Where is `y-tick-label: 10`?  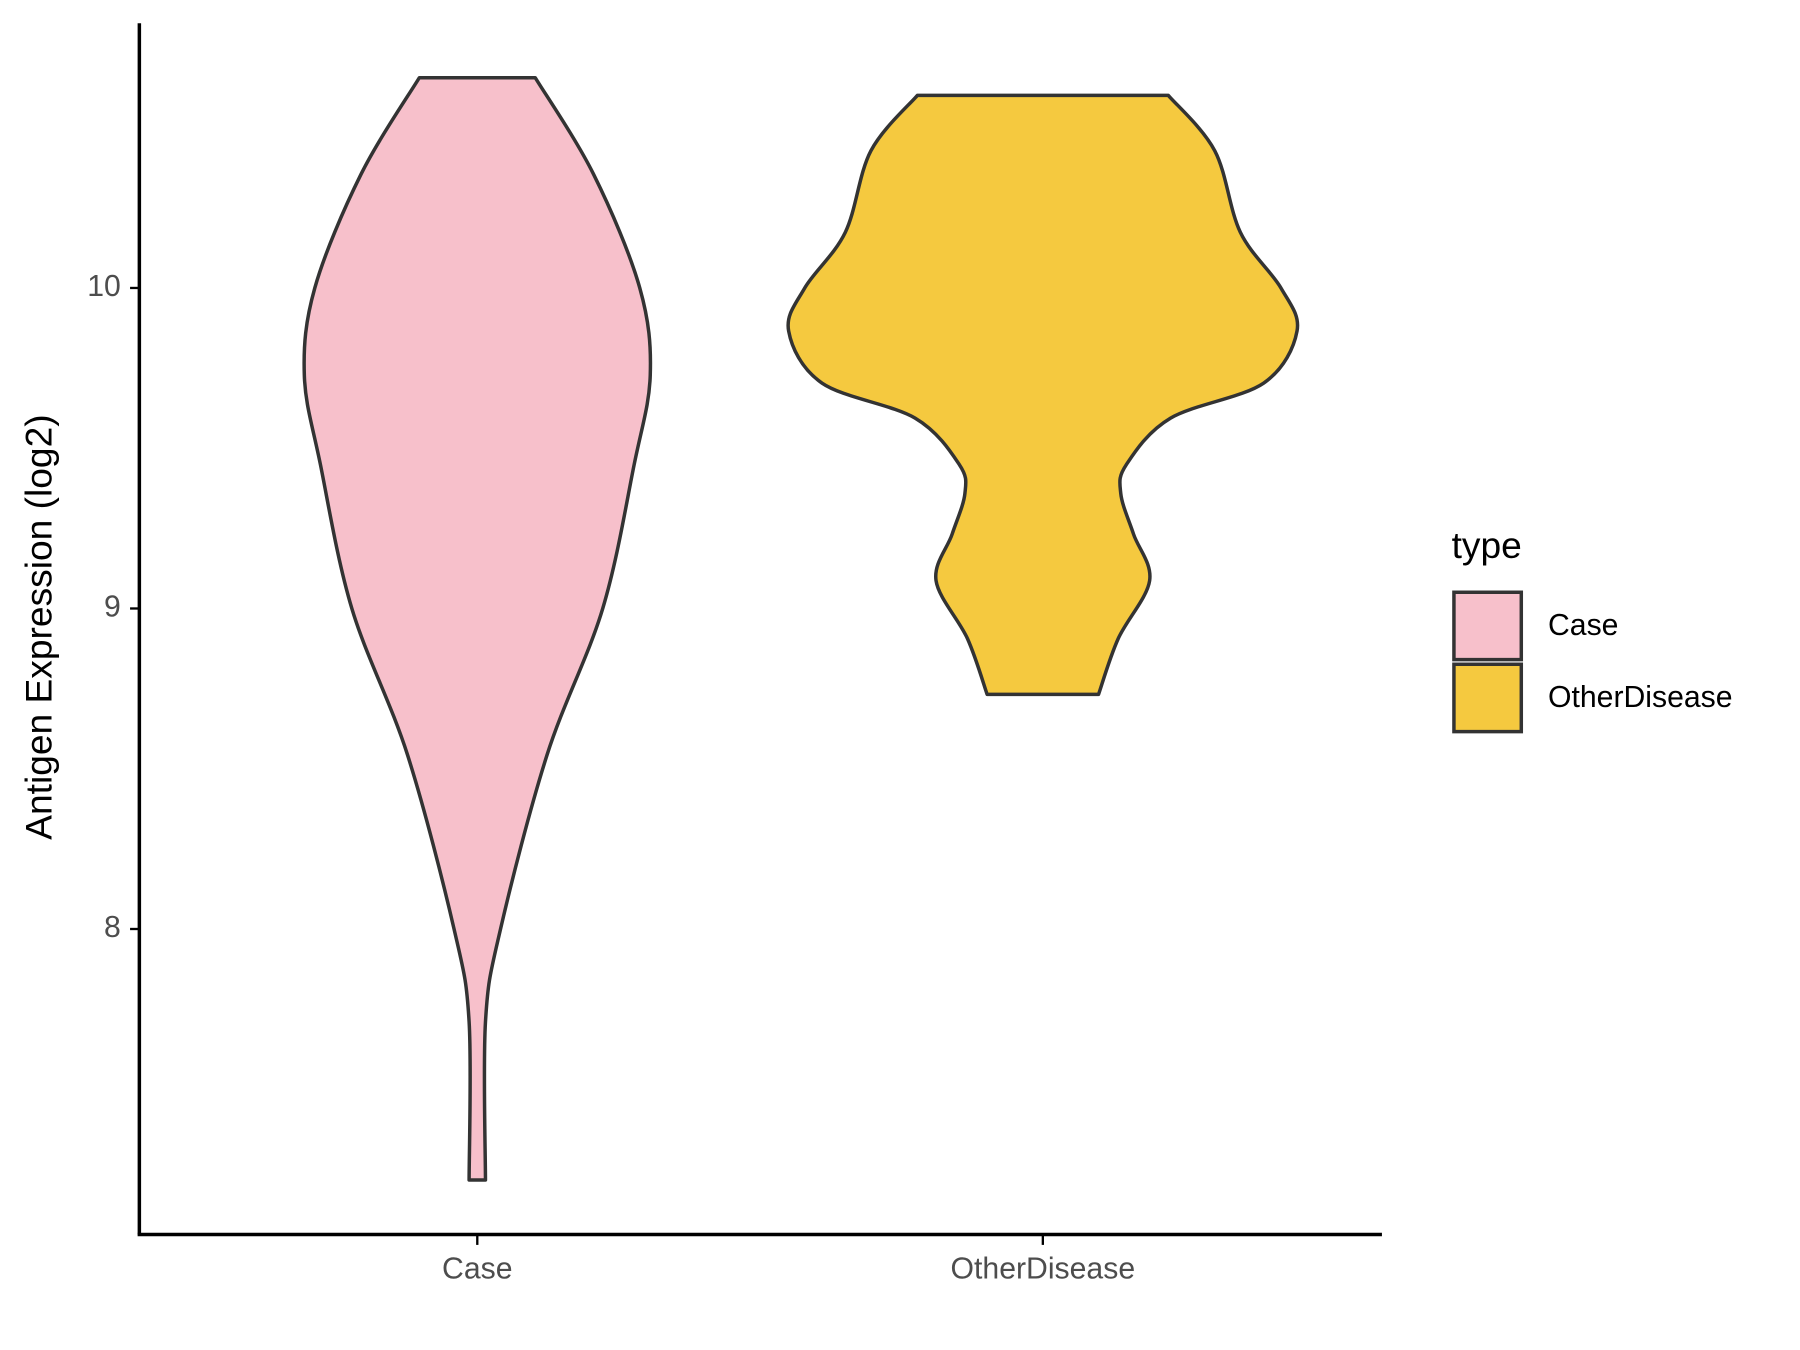 y-tick-label: 10 is located at coordinates (104, 286).